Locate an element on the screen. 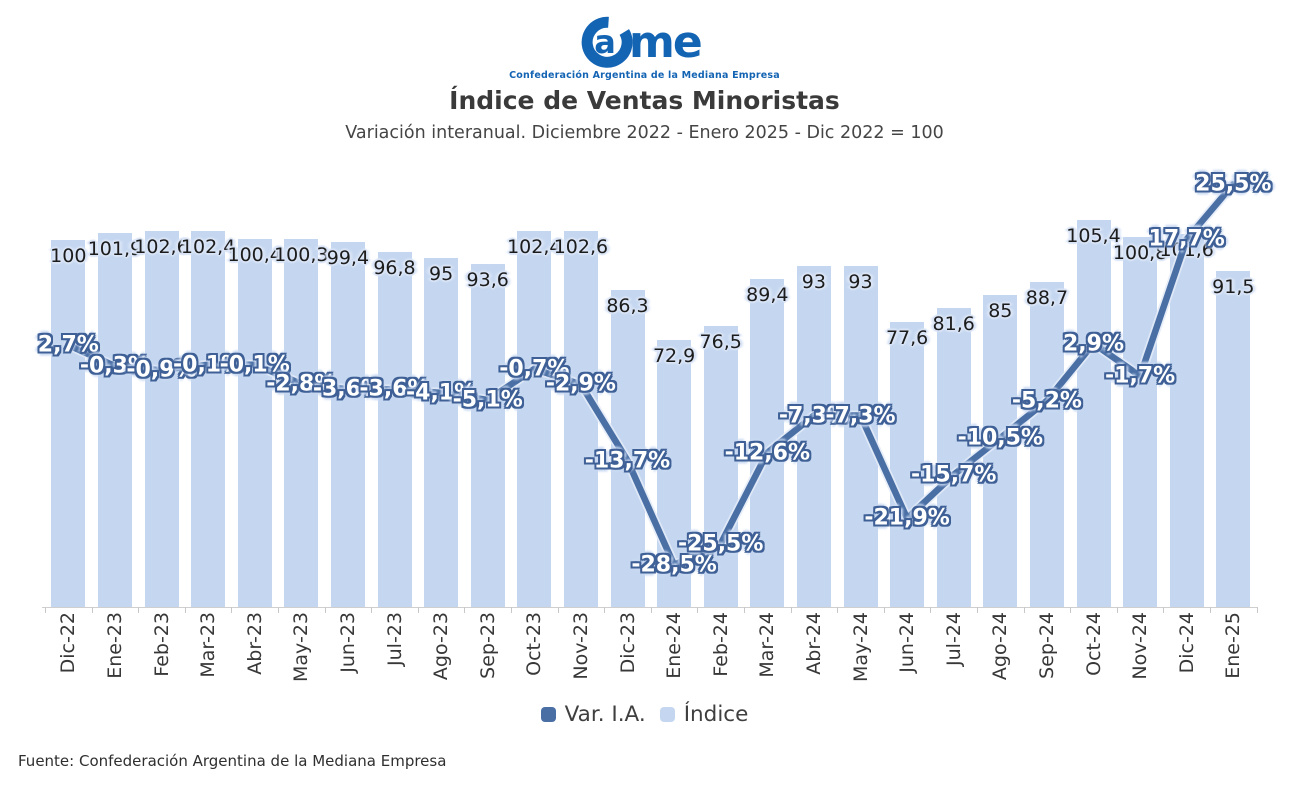  x-axis-label: Jul-23 is located at coordinates (394, 639).